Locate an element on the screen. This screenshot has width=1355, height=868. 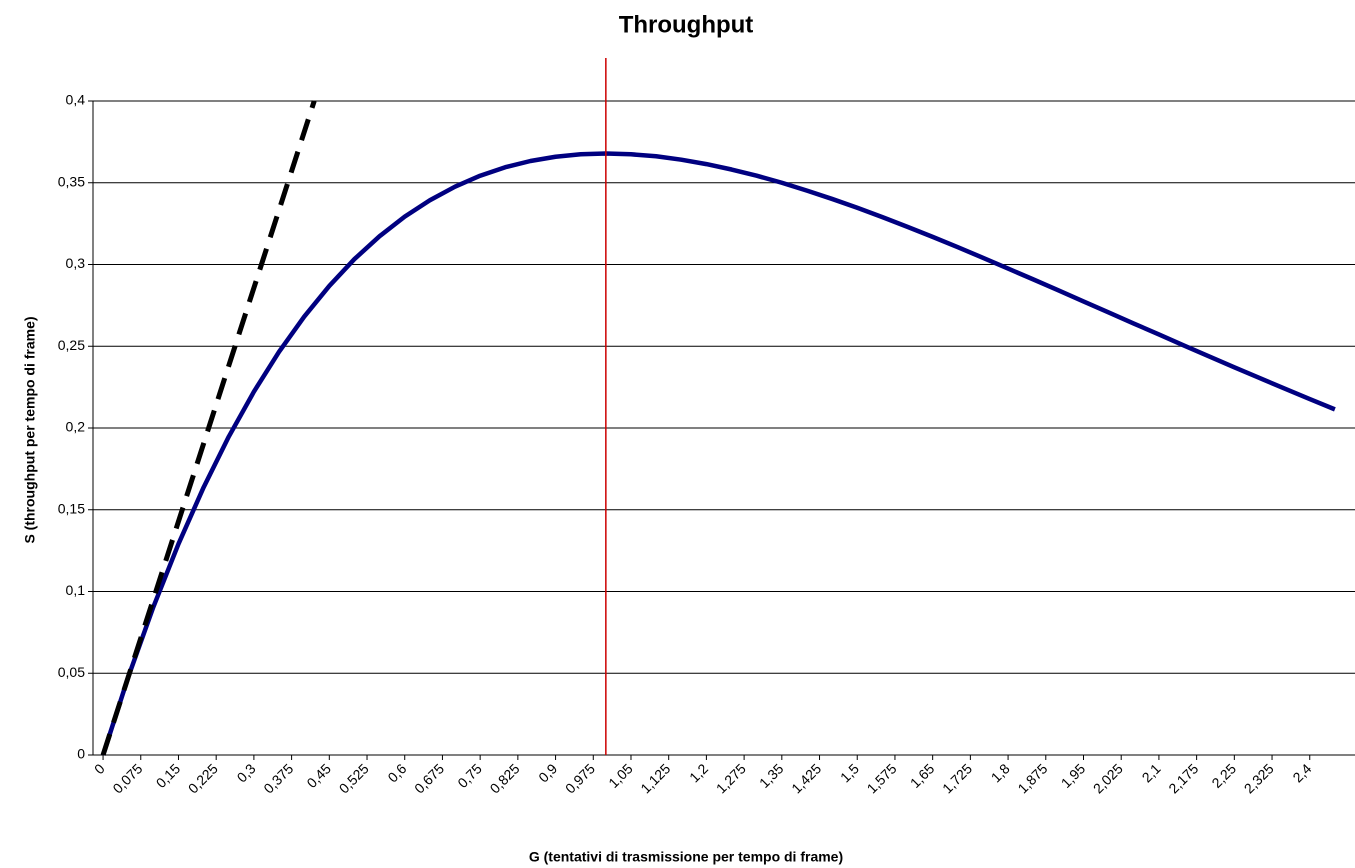
x-tick-label: 1,05 is located at coordinates (620, 775).